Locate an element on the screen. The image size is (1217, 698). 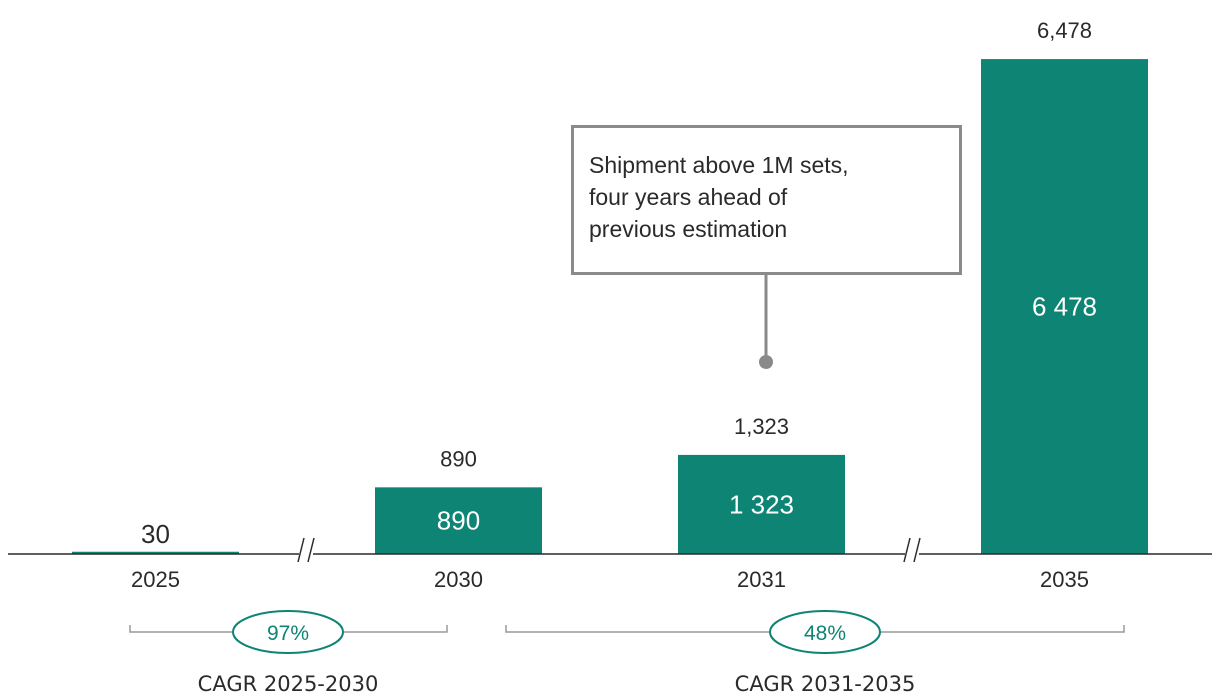
x-tick-label: 2035 is located at coordinates (1064, 579).